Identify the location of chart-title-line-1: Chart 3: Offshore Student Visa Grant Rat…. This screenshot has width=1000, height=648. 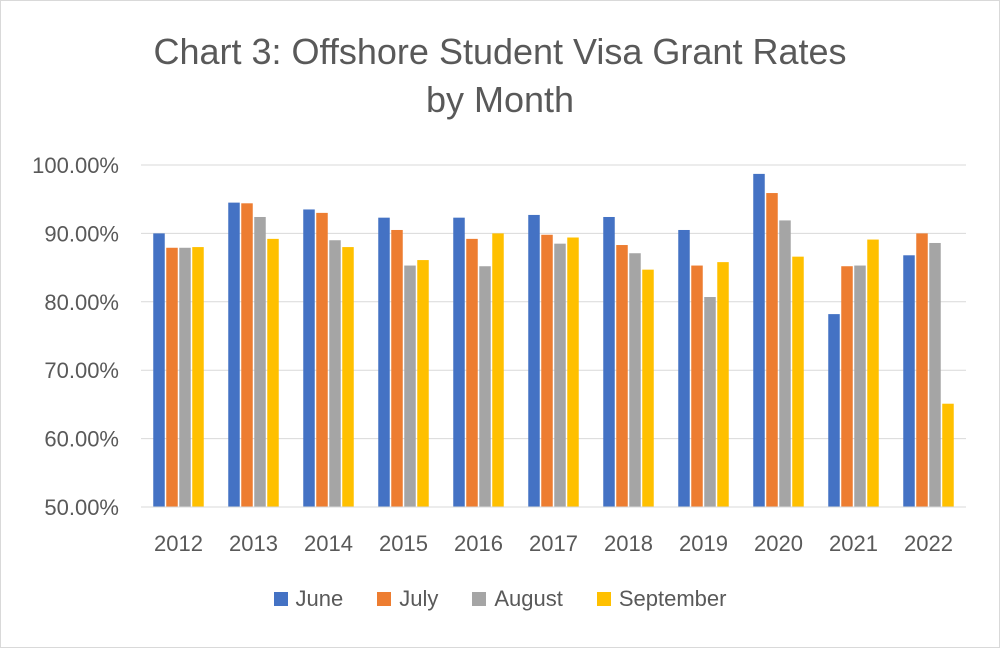
(500, 51).